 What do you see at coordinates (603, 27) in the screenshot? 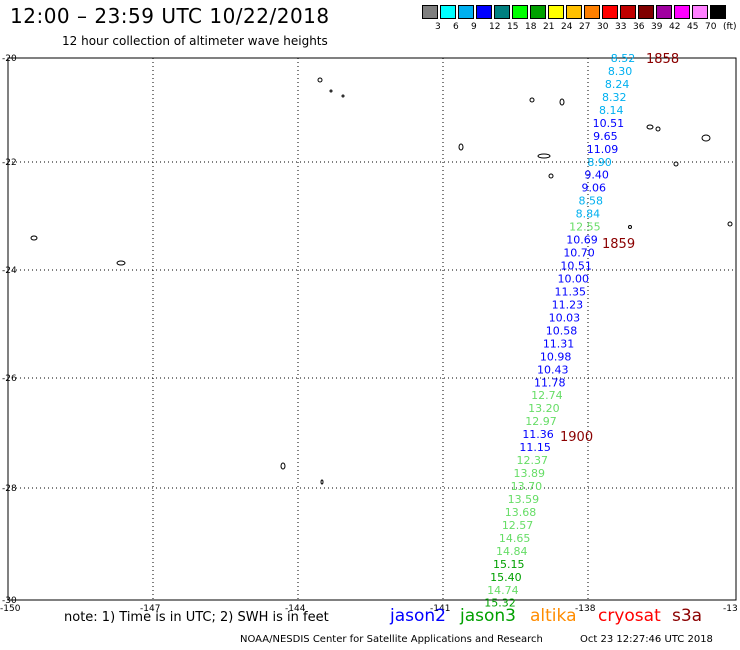
I see `legend-label: 30` at bounding box center [603, 27].